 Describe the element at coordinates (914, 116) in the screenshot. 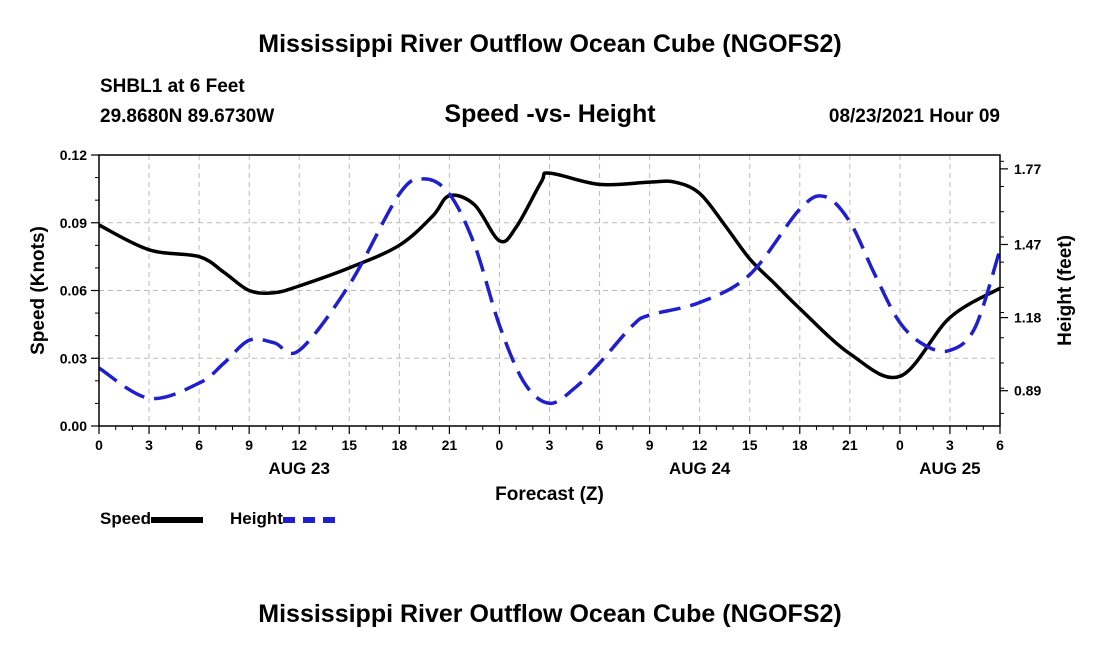

I see `date-label: 08/23/2021 Hour 09` at that location.